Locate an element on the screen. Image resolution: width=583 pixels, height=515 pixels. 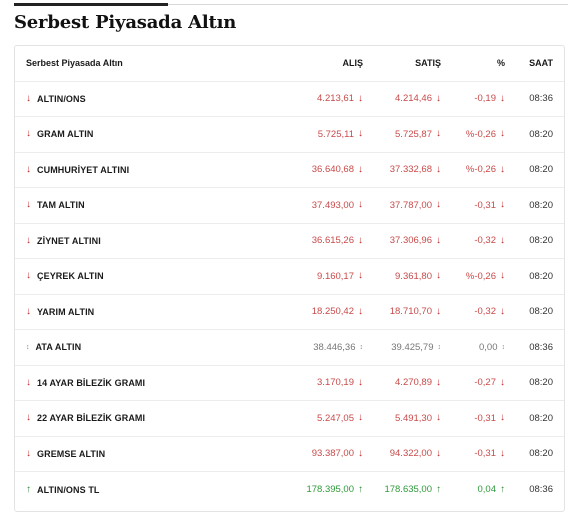
row-name-cell: ↓ ZİYNET ALTINI is located at coordinates (63, 241).